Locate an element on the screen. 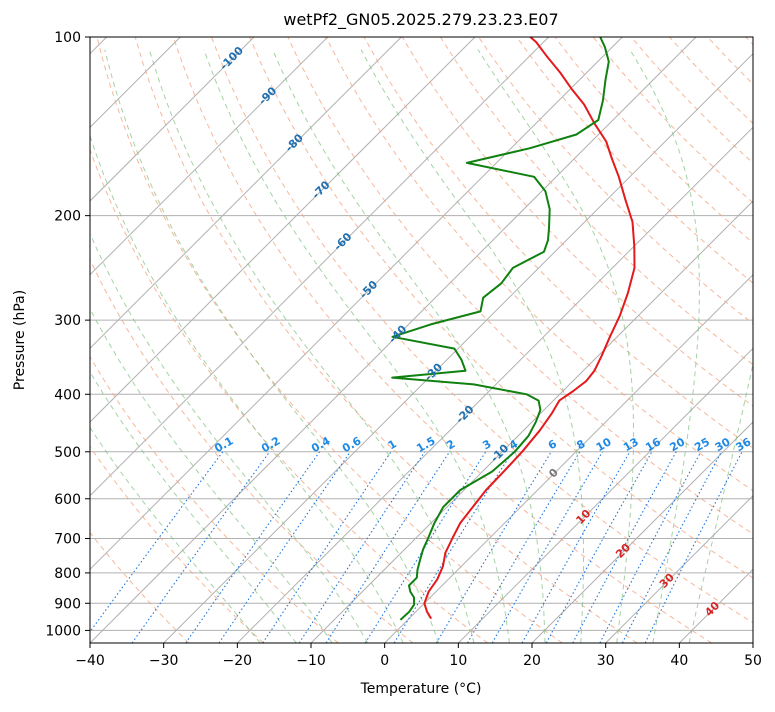 The height and width of the screenshot is (712, 775). y-tick-label: 700 is located at coordinates (67, 540).